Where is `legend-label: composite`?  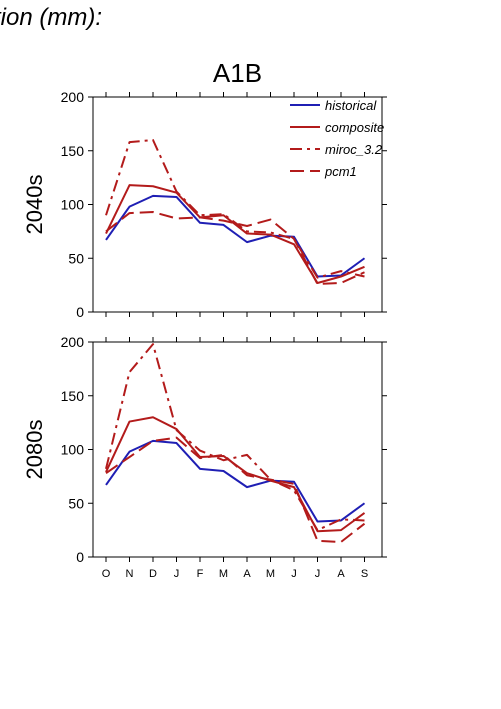 legend-label: composite is located at coordinates (354, 127).